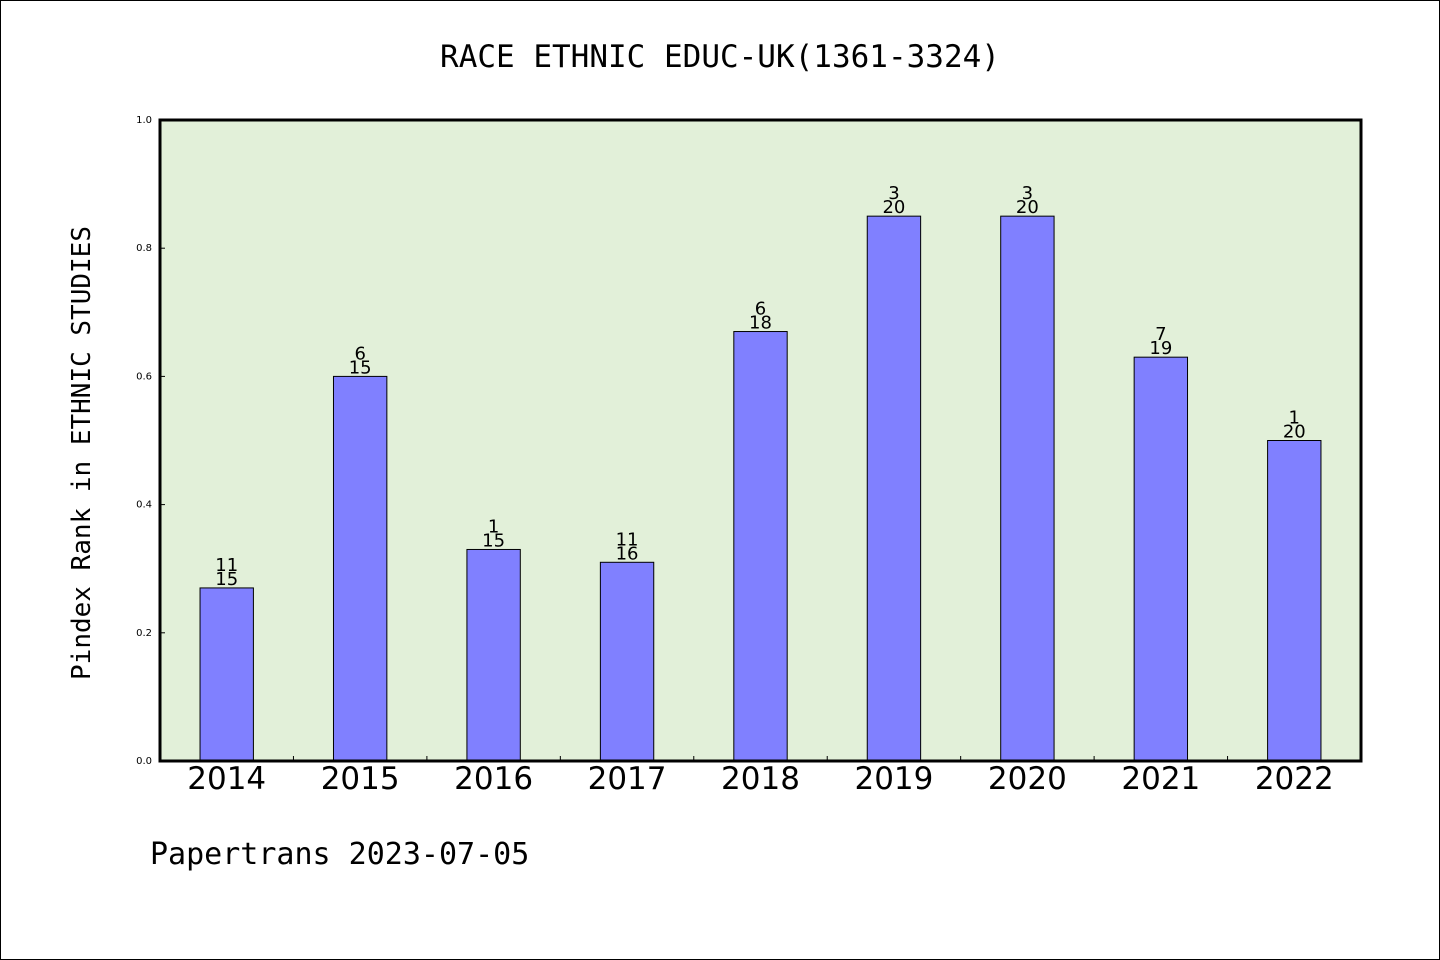 The height and width of the screenshot is (960, 1440). Describe the element at coordinates (1294, 432) in the screenshot. I see `bar-total-label-2022: 20` at that location.